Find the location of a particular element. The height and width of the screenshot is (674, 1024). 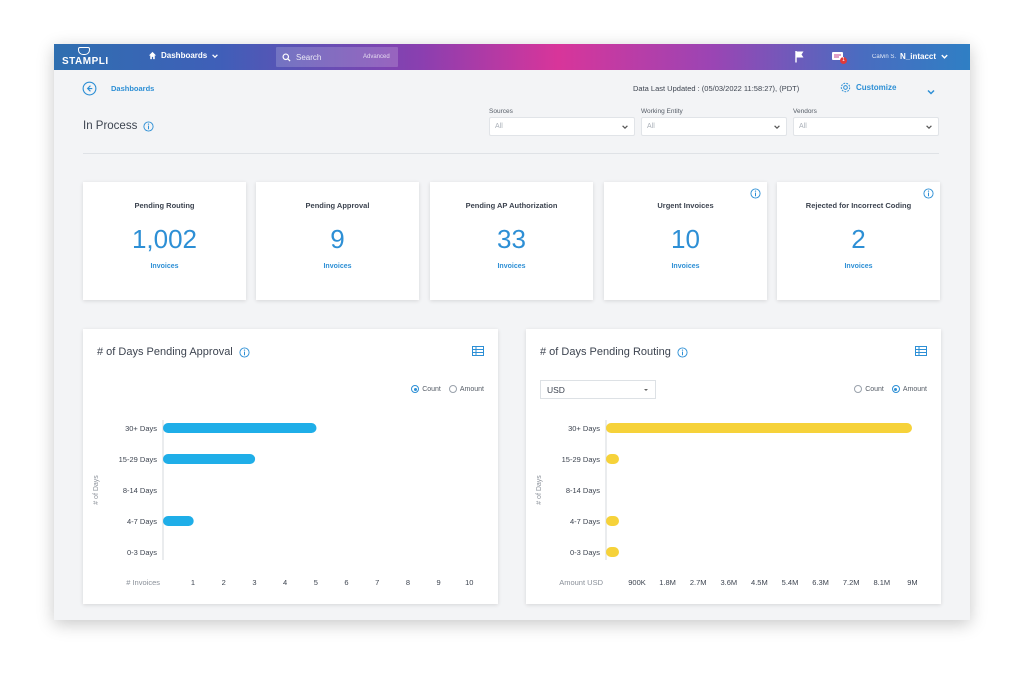

flag-icon is located at coordinates (799, 57).